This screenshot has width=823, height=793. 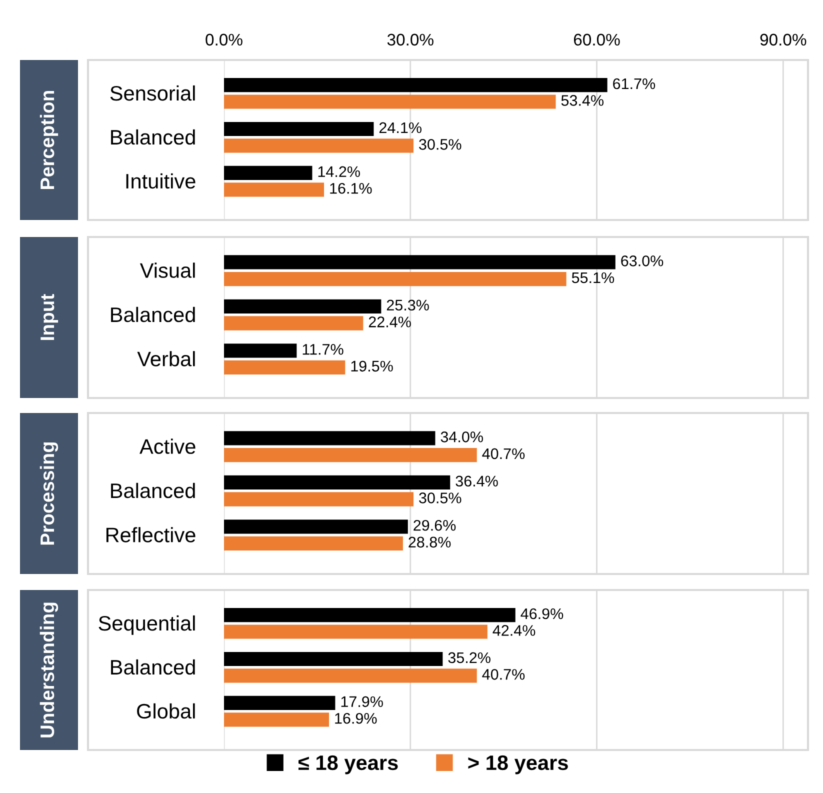 What do you see at coordinates (49, 317) in the screenshot?
I see `text: Input` at bounding box center [49, 317].